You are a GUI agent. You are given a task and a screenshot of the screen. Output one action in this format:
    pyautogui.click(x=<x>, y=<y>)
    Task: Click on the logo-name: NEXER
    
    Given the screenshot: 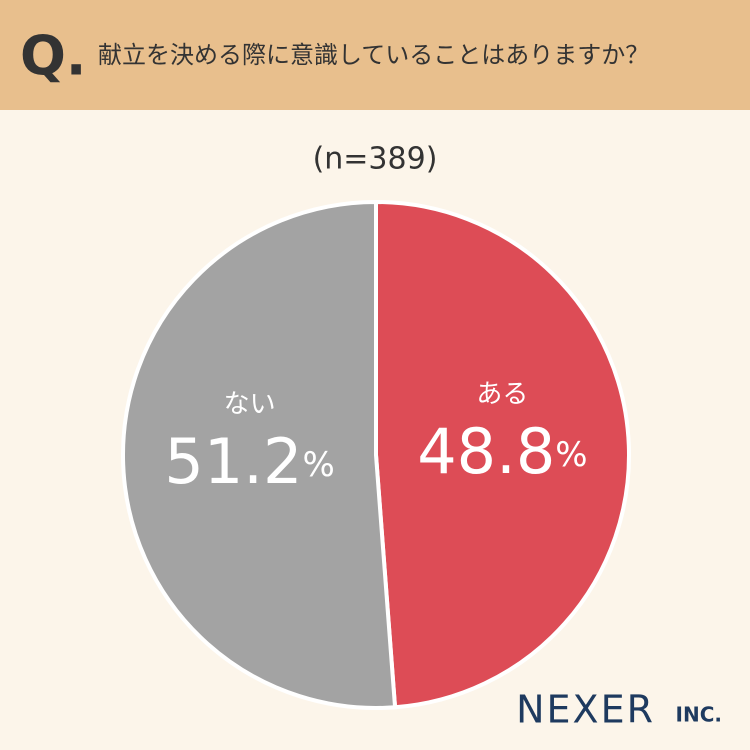 What is the action you would take?
    pyautogui.click(x=585, y=710)
    